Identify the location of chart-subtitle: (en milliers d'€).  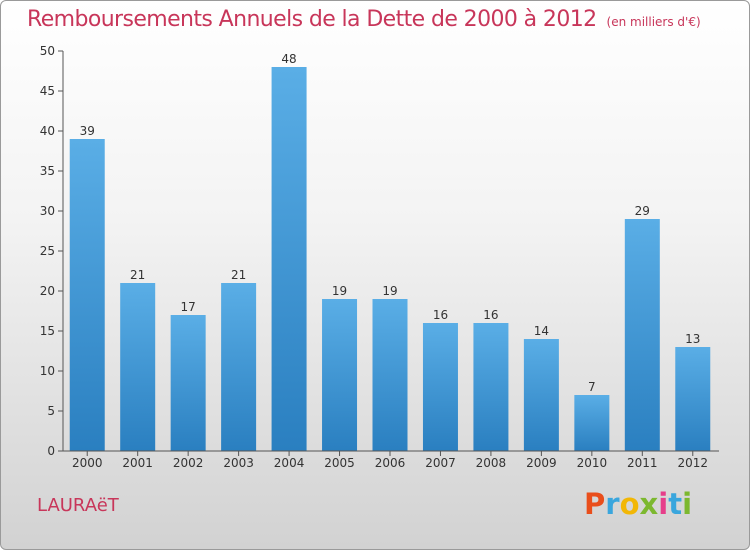
(653, 22).